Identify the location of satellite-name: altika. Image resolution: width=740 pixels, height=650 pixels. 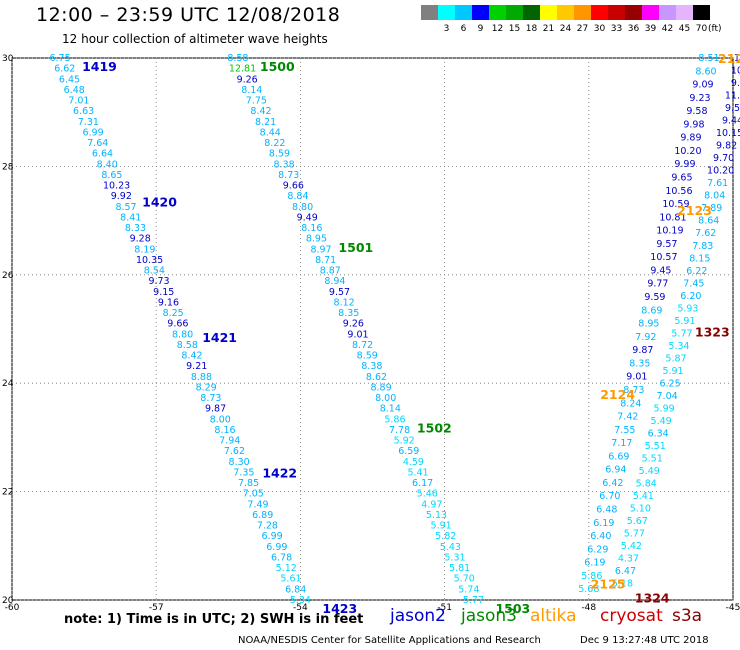
(553, 616).